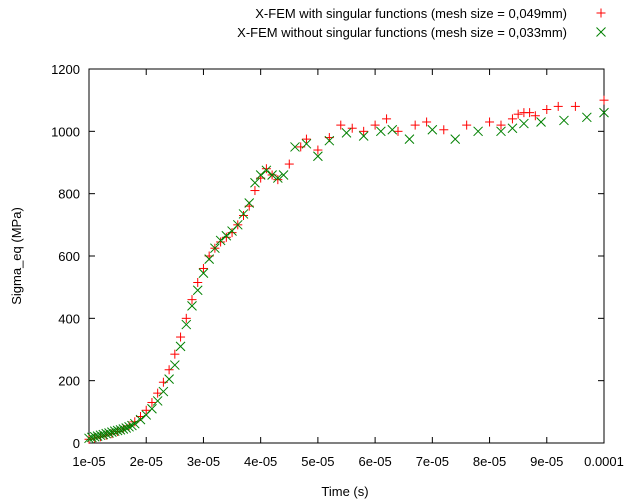 Image resolution: width=627 pixels, height=502 pixels. Describe the element at coordinates (65, 131) in the screenshot. I see `y-tick-label: 1000` at that location.